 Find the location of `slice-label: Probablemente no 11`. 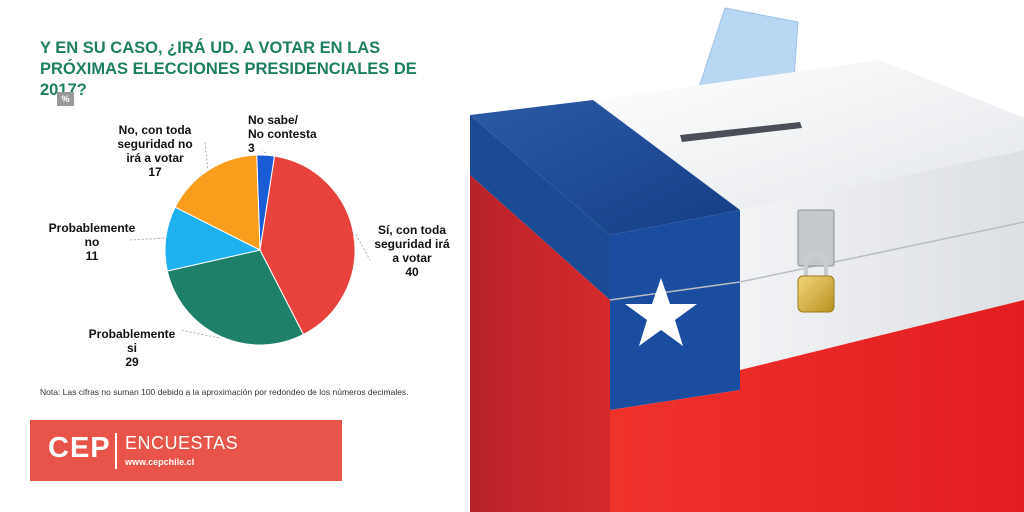

slice-label: Probablemente no 11 is located at coordinates (92, 242).